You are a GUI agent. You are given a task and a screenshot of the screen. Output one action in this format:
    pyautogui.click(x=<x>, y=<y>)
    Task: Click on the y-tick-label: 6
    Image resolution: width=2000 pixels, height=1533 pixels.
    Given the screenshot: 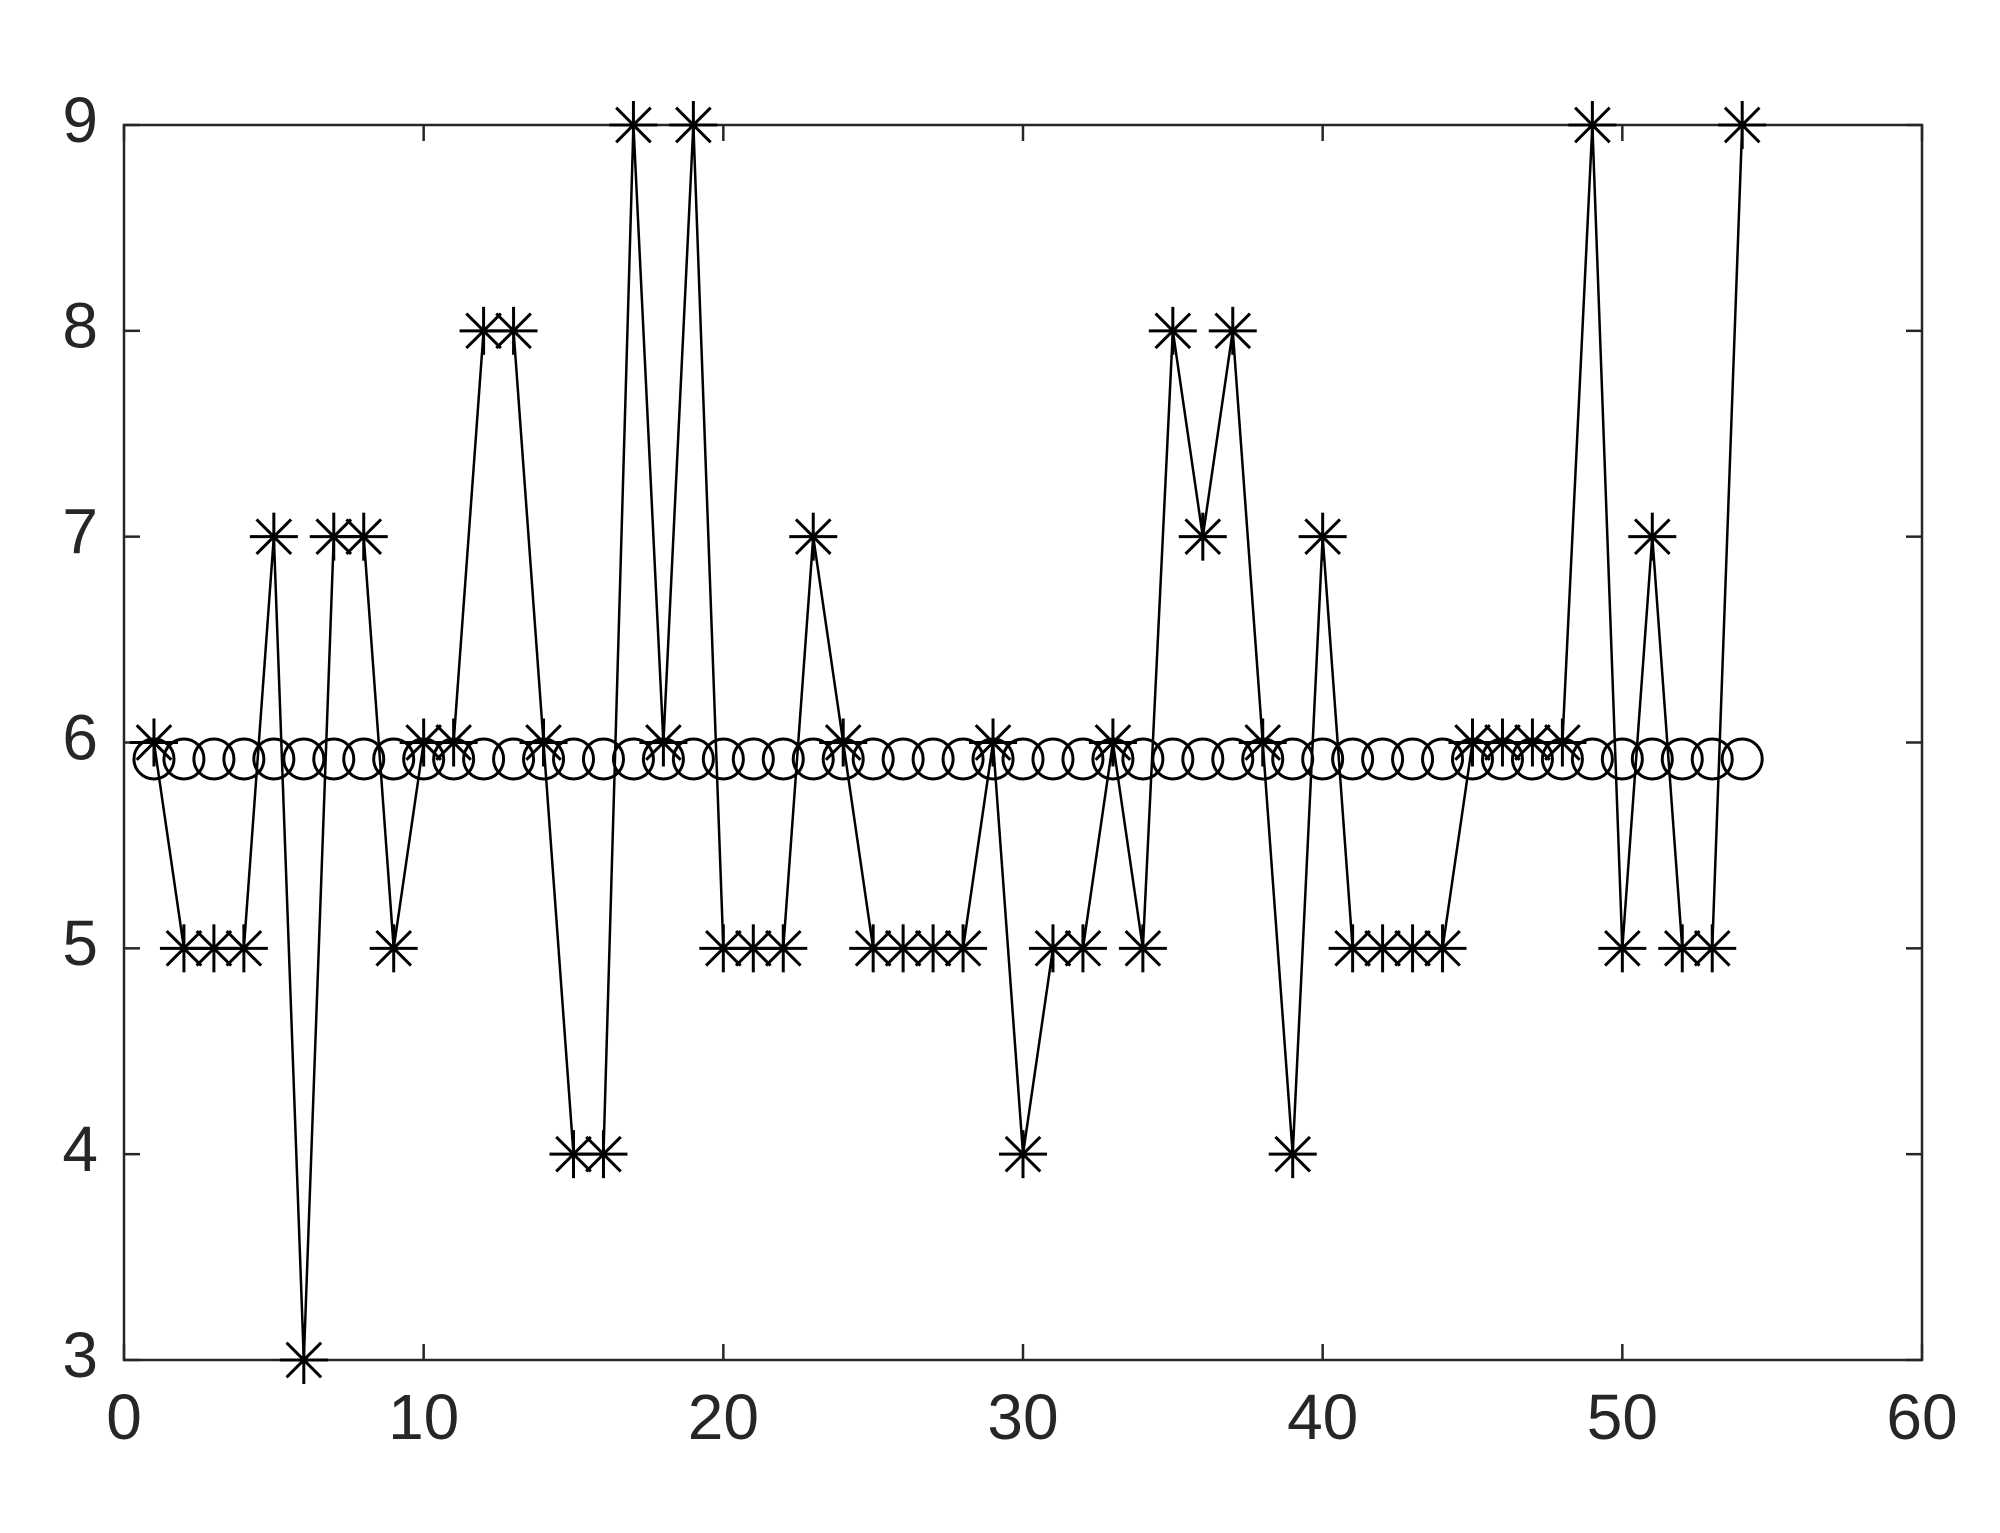 What is the action you would take?
    pyautogui.click(x=80, y=737)
    